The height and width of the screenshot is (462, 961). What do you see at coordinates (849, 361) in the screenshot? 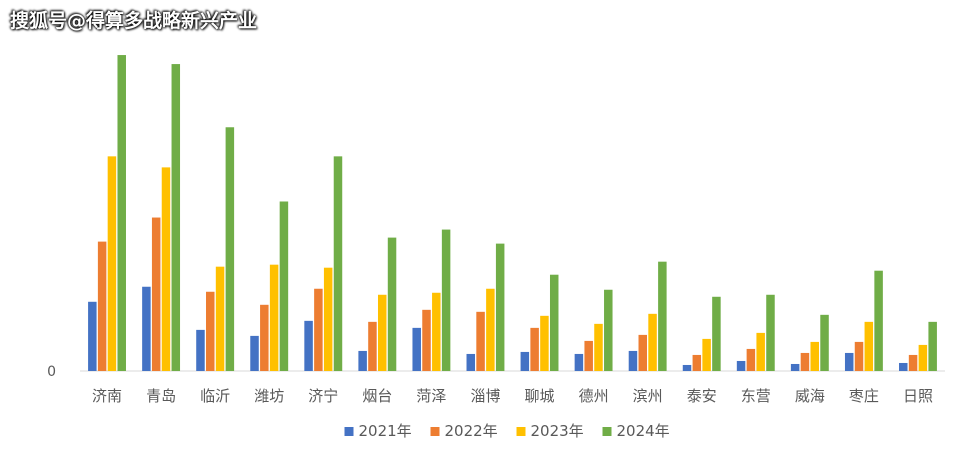
I see `bar-2021年-枣庄` at bounding box center [849, 361].